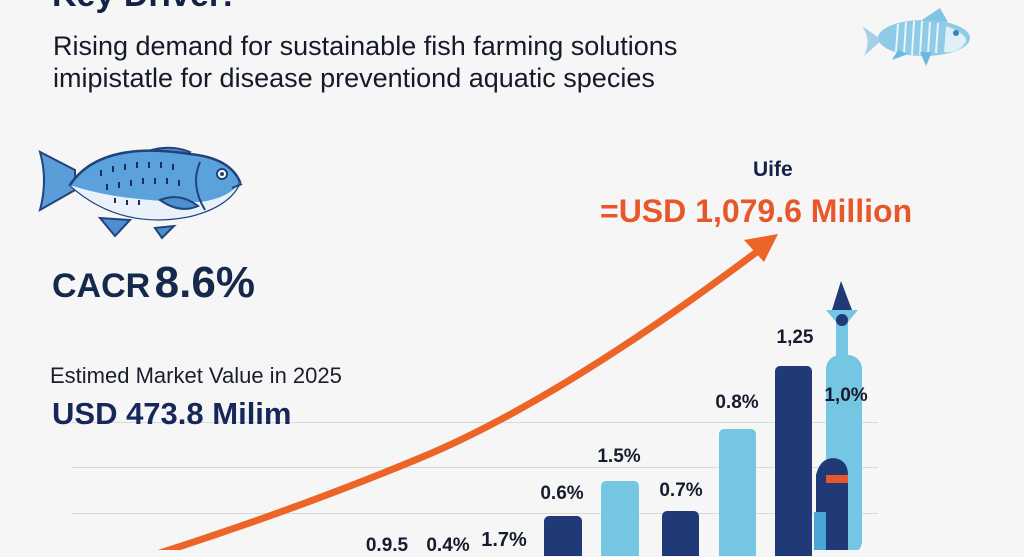 The image size is (1024, 557). I want to click on bar-label: 1,0%, so click(846, 395).